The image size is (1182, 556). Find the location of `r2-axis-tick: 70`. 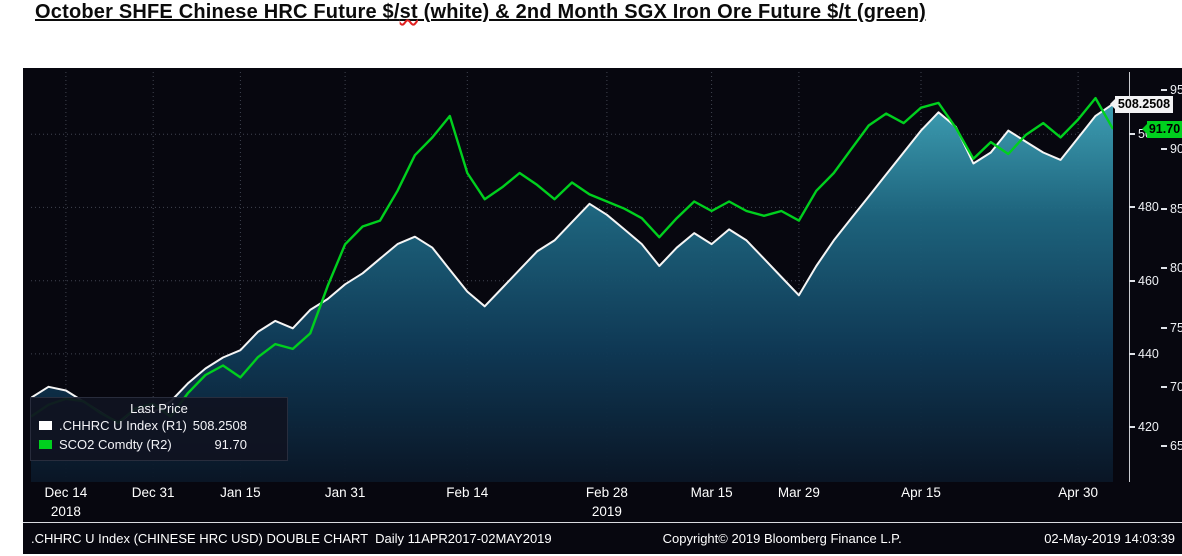

r2-axis-tick: 70 is located at coordinates (1171, 387).